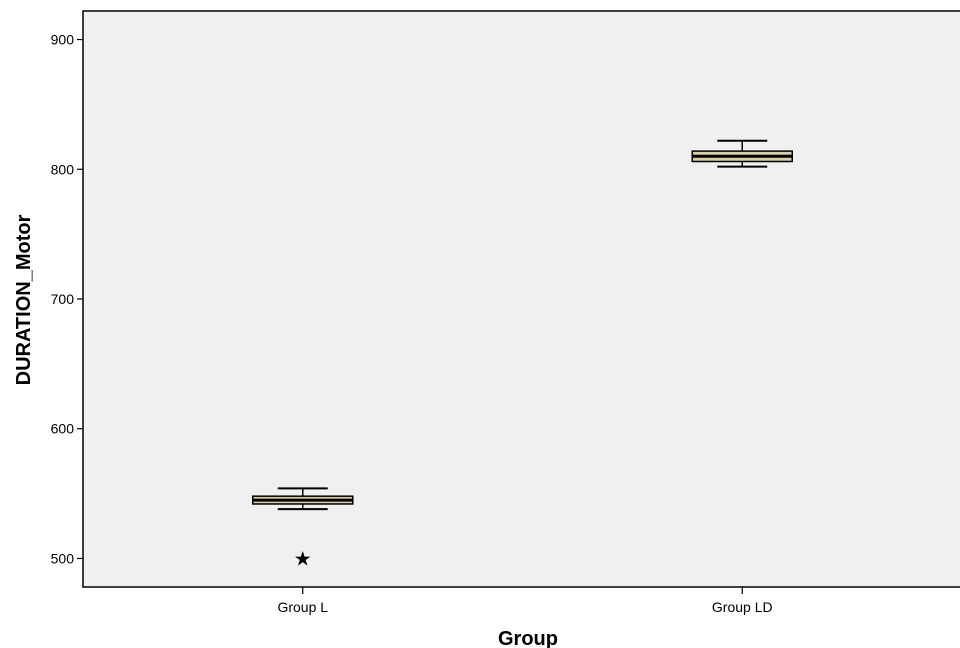 This screenshot has height=648, width=960. Describe the element at coordinates (63, 558) in the screenshot. I see `y-tick-label: 500` at that location.